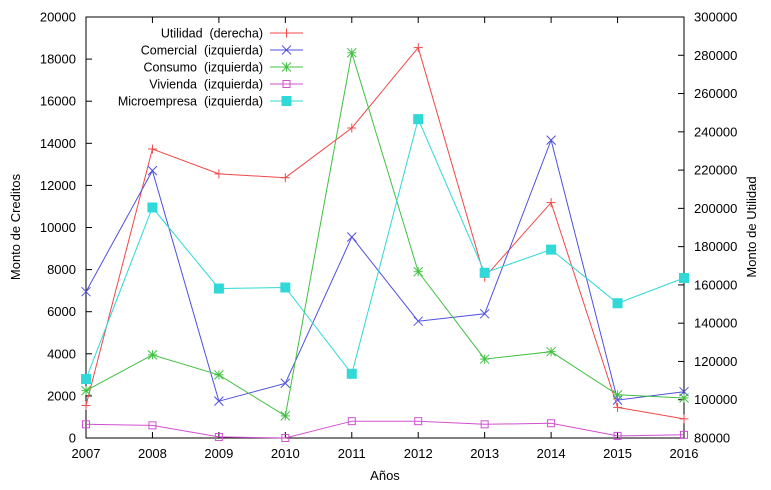 Image resolution: width=771 pixels, height=490 pixels. I want to click on x-tick-label: 2016, so click(684, 453).